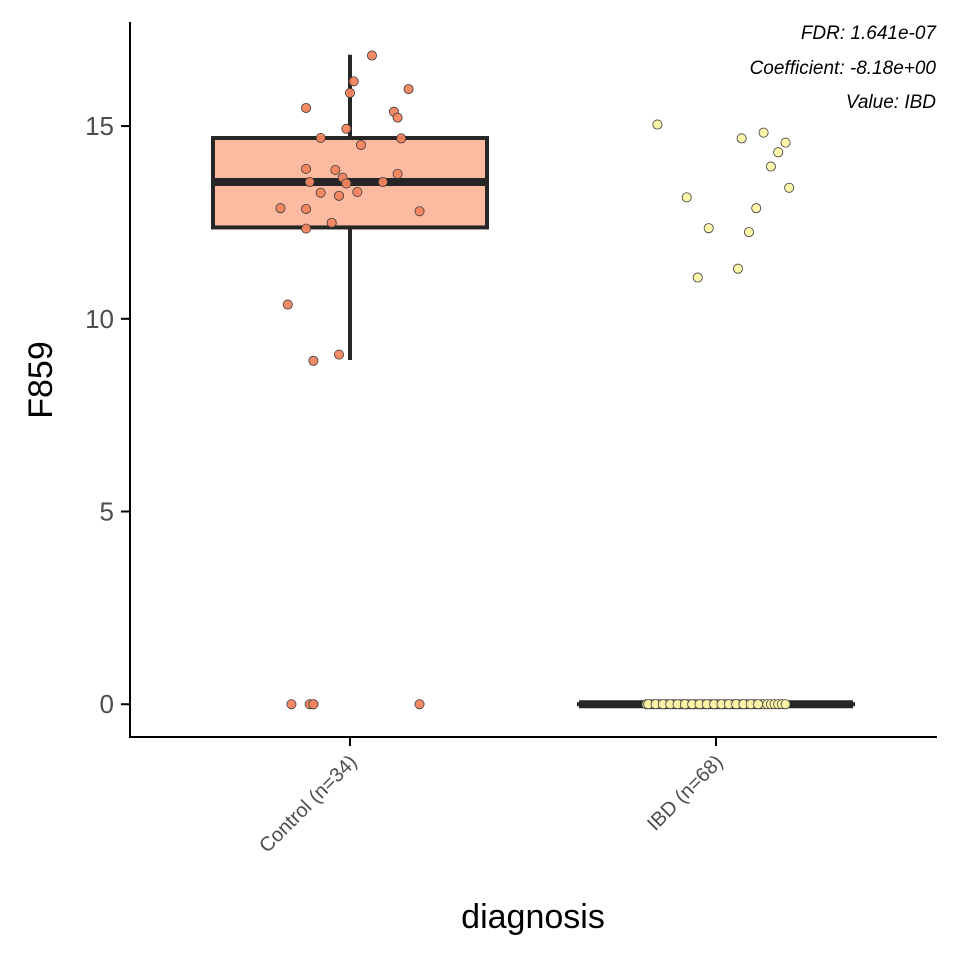  What do you see at coordinates (843, 68) in the screenshot?
I see `annotation-coefficient: Coefficient: -8.18e+00` at bounding box center [843, 68].